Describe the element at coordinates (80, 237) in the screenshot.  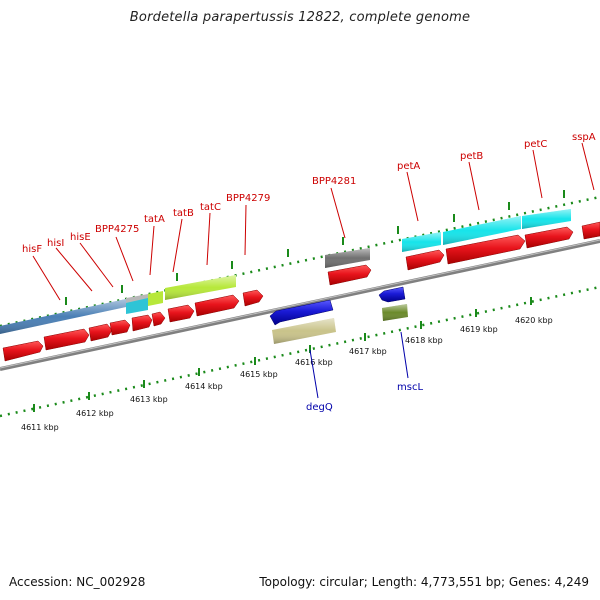
I see `gene-label: hisE` at that location.